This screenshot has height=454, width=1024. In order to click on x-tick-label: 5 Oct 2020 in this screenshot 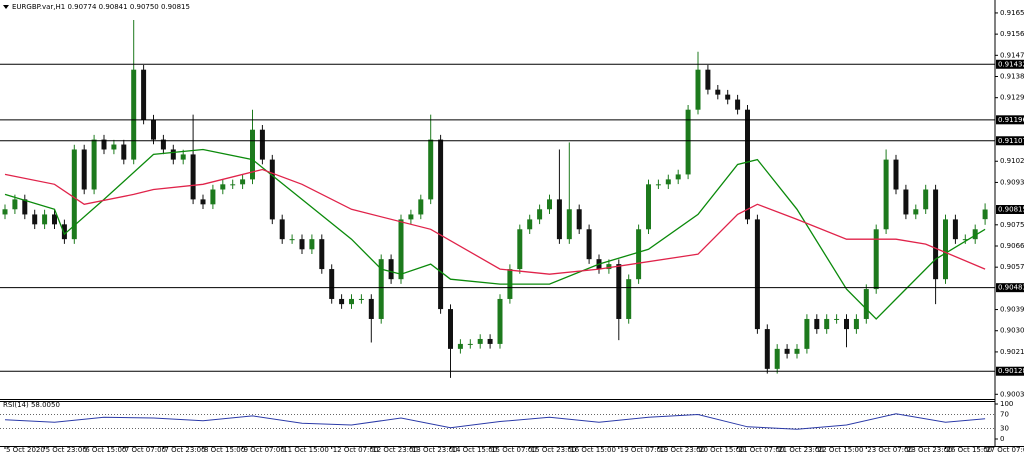, I will do `click(25, 450)`.